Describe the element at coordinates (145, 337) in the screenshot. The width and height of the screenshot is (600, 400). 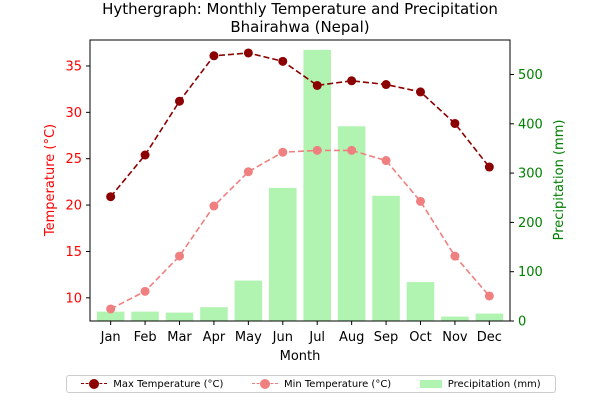
I see `x-tick-label: Feb` at that location.